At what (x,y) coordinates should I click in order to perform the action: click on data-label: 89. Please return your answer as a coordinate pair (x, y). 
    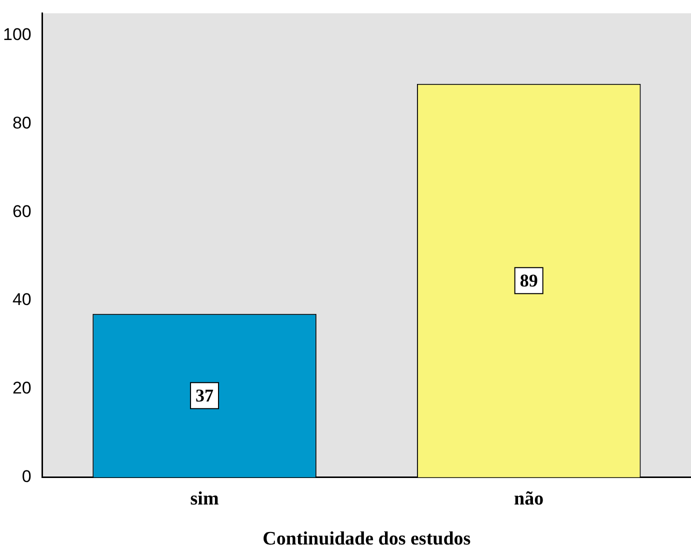
    Looking at the image, I should click on (529, 280).